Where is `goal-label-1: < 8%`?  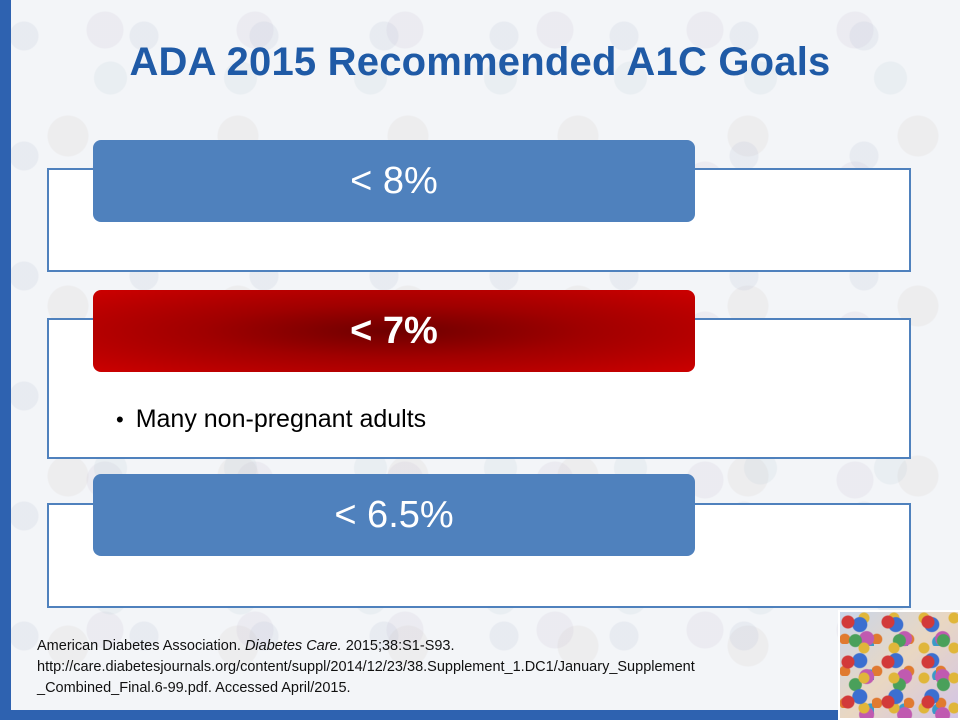 goal-label-1: < 8% is located at coordinates (394, 181).